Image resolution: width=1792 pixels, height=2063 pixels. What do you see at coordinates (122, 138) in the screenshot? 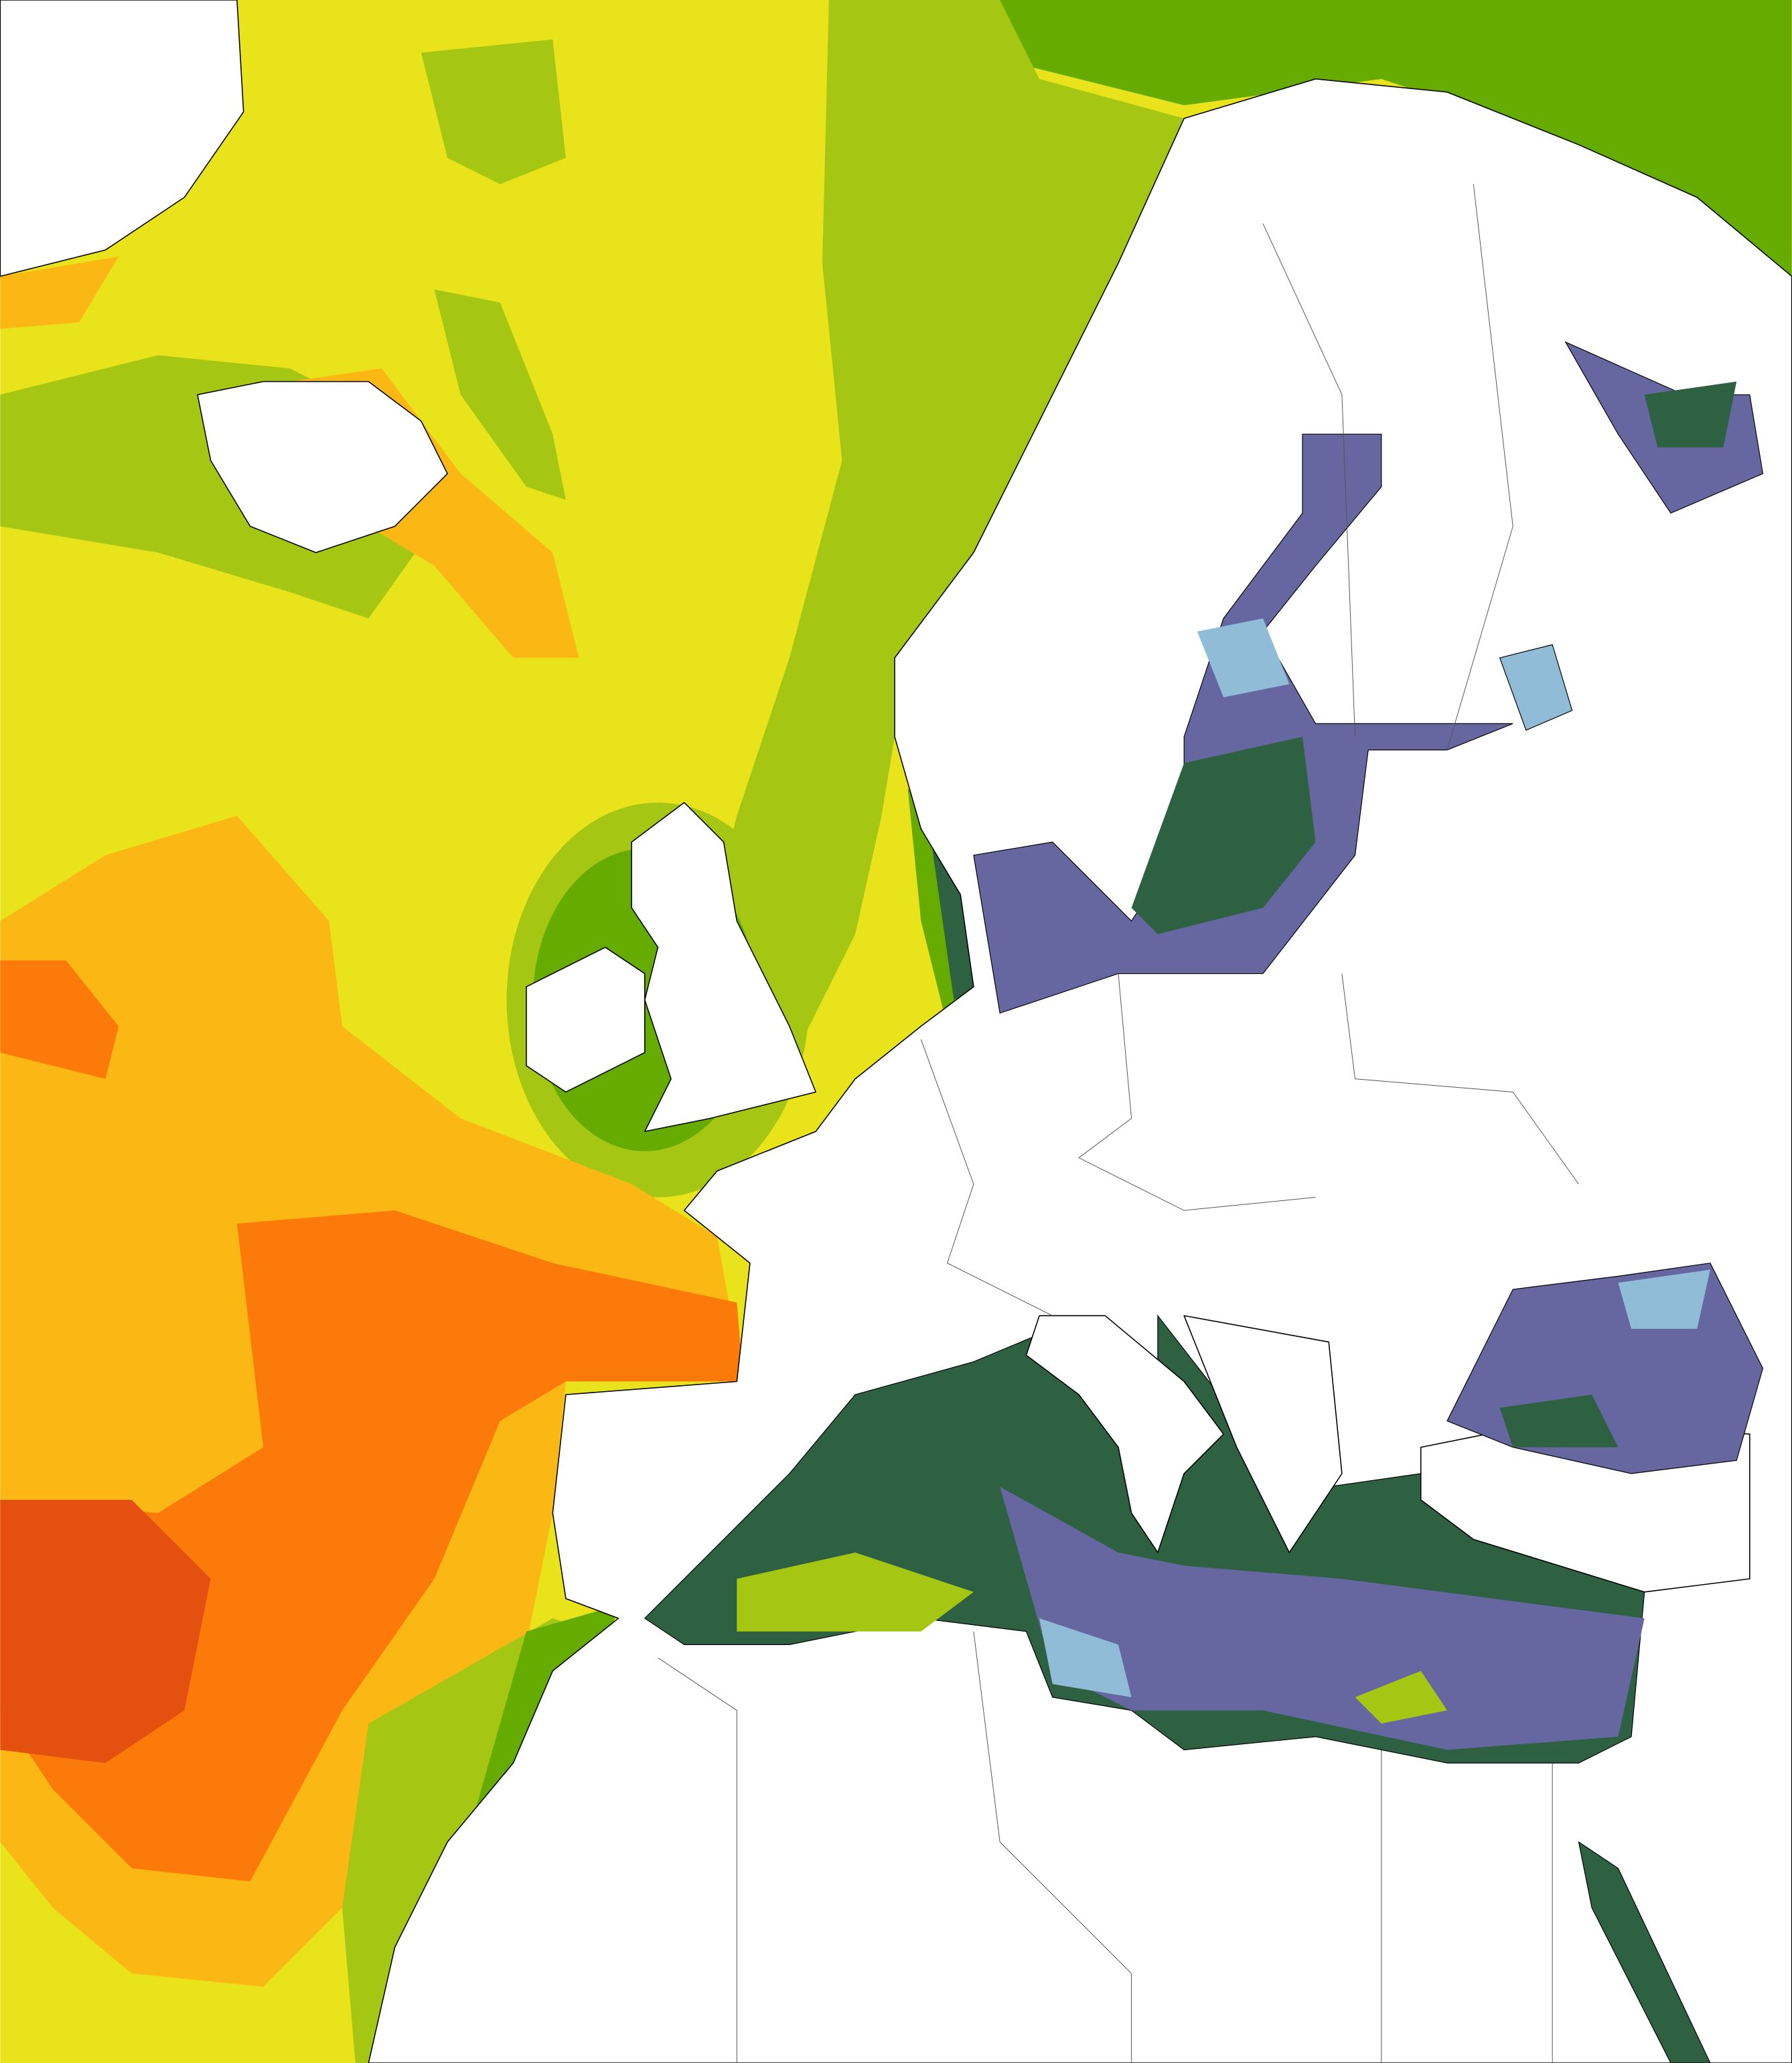
I see `greenland` at bounding box center [122, 138].